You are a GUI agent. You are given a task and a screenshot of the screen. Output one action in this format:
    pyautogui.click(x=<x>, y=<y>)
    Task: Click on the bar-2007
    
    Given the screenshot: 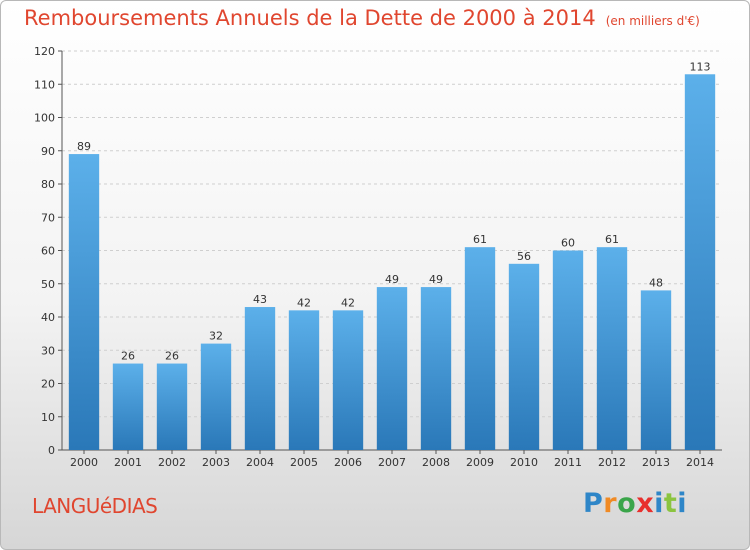 What is the action you would take?
    pyautogui.click(x=392, y=368)
    